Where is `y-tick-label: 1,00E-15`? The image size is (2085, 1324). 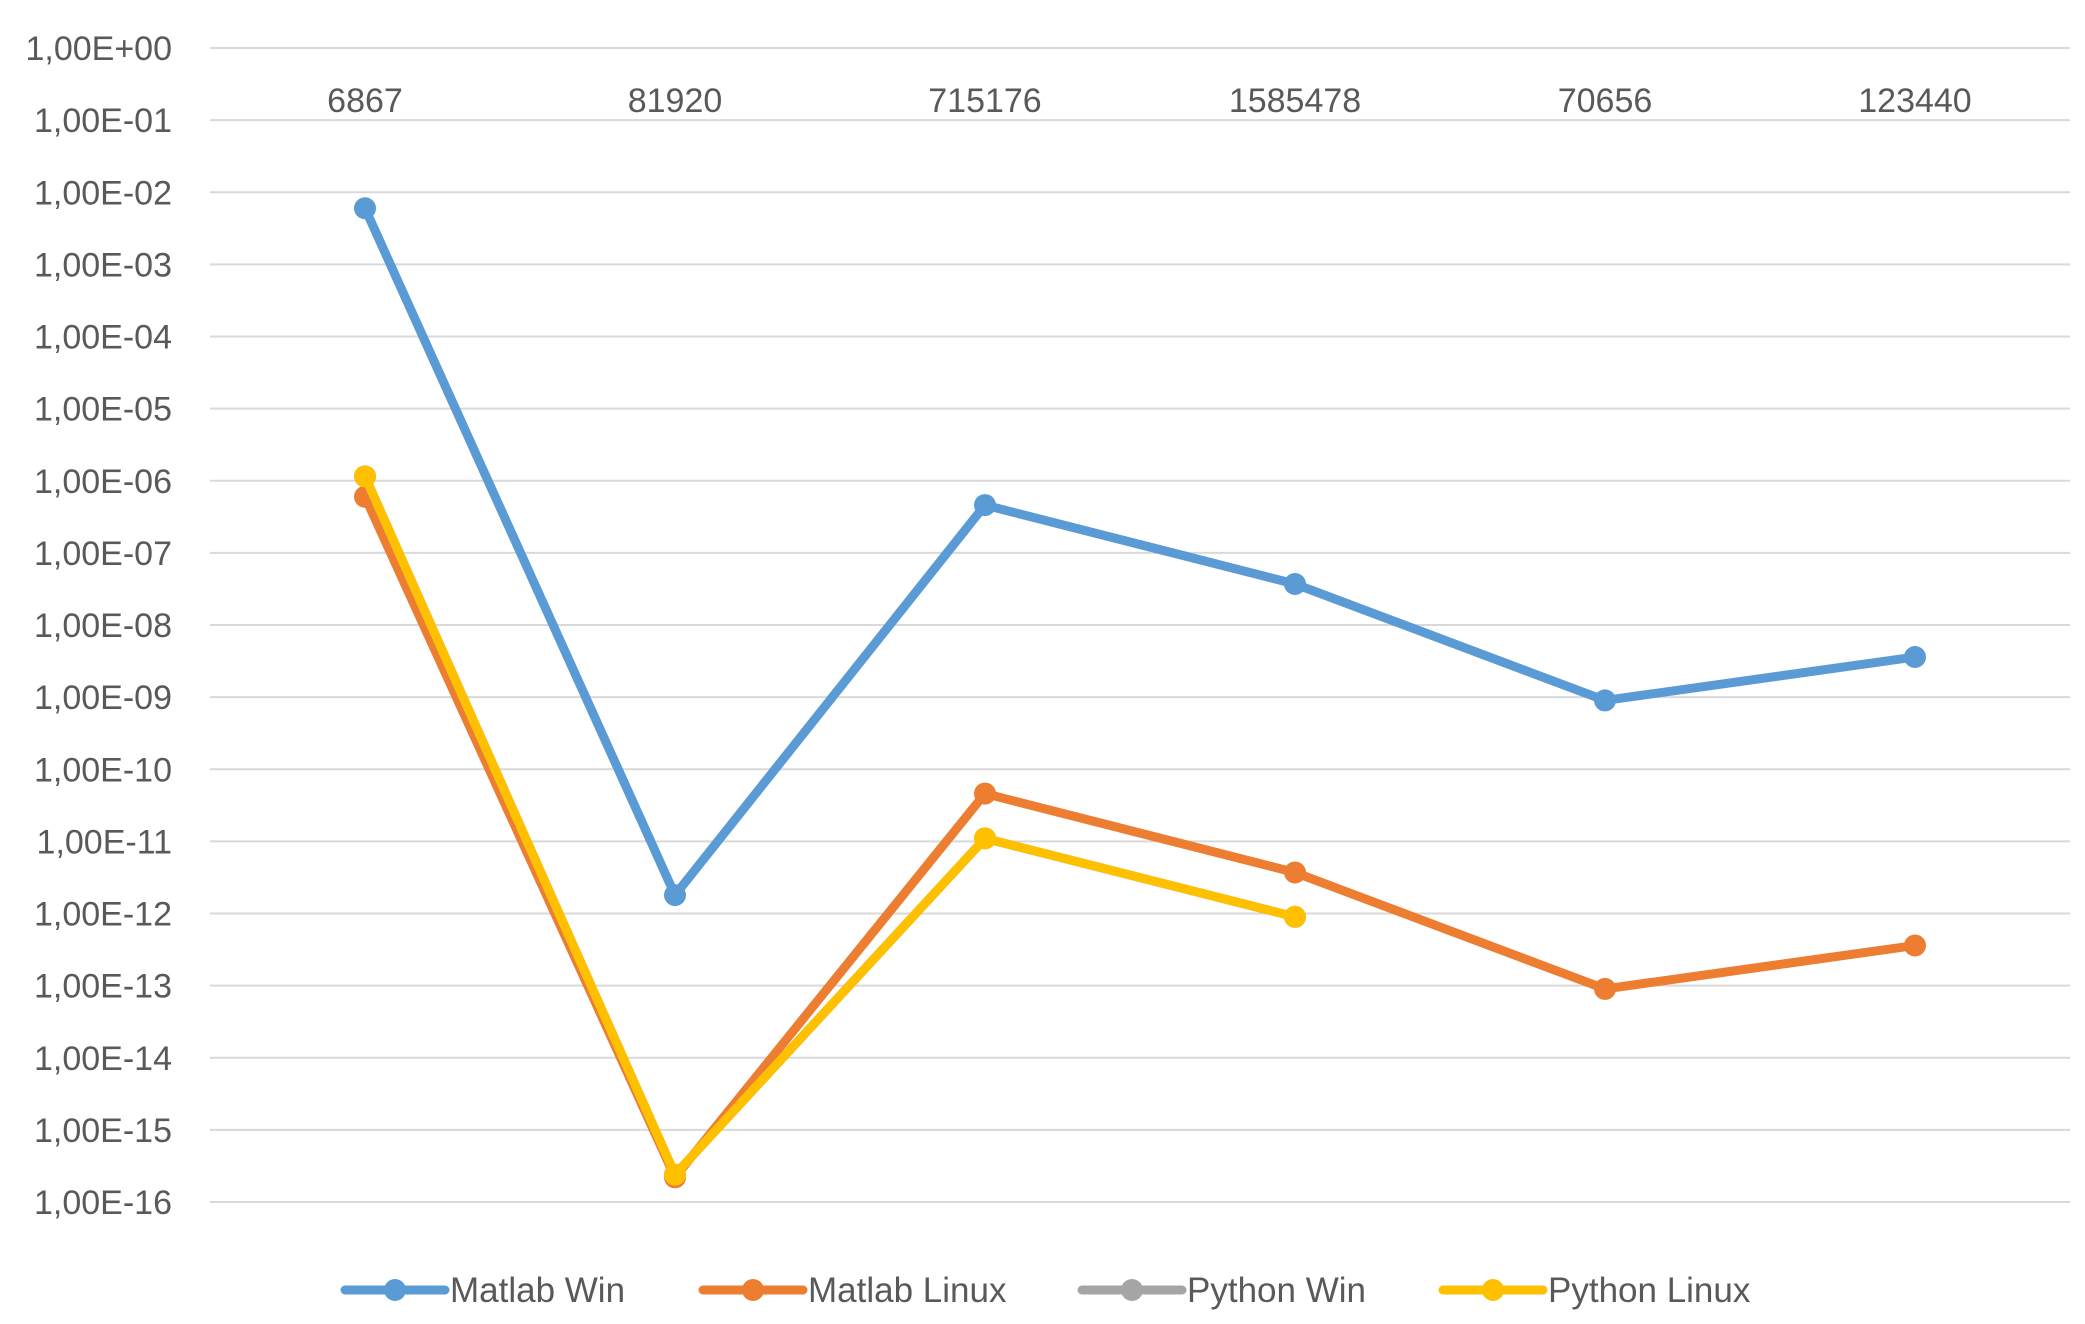
y-tick-label: 1,00E-15 is located at coordinates (103, 1131).